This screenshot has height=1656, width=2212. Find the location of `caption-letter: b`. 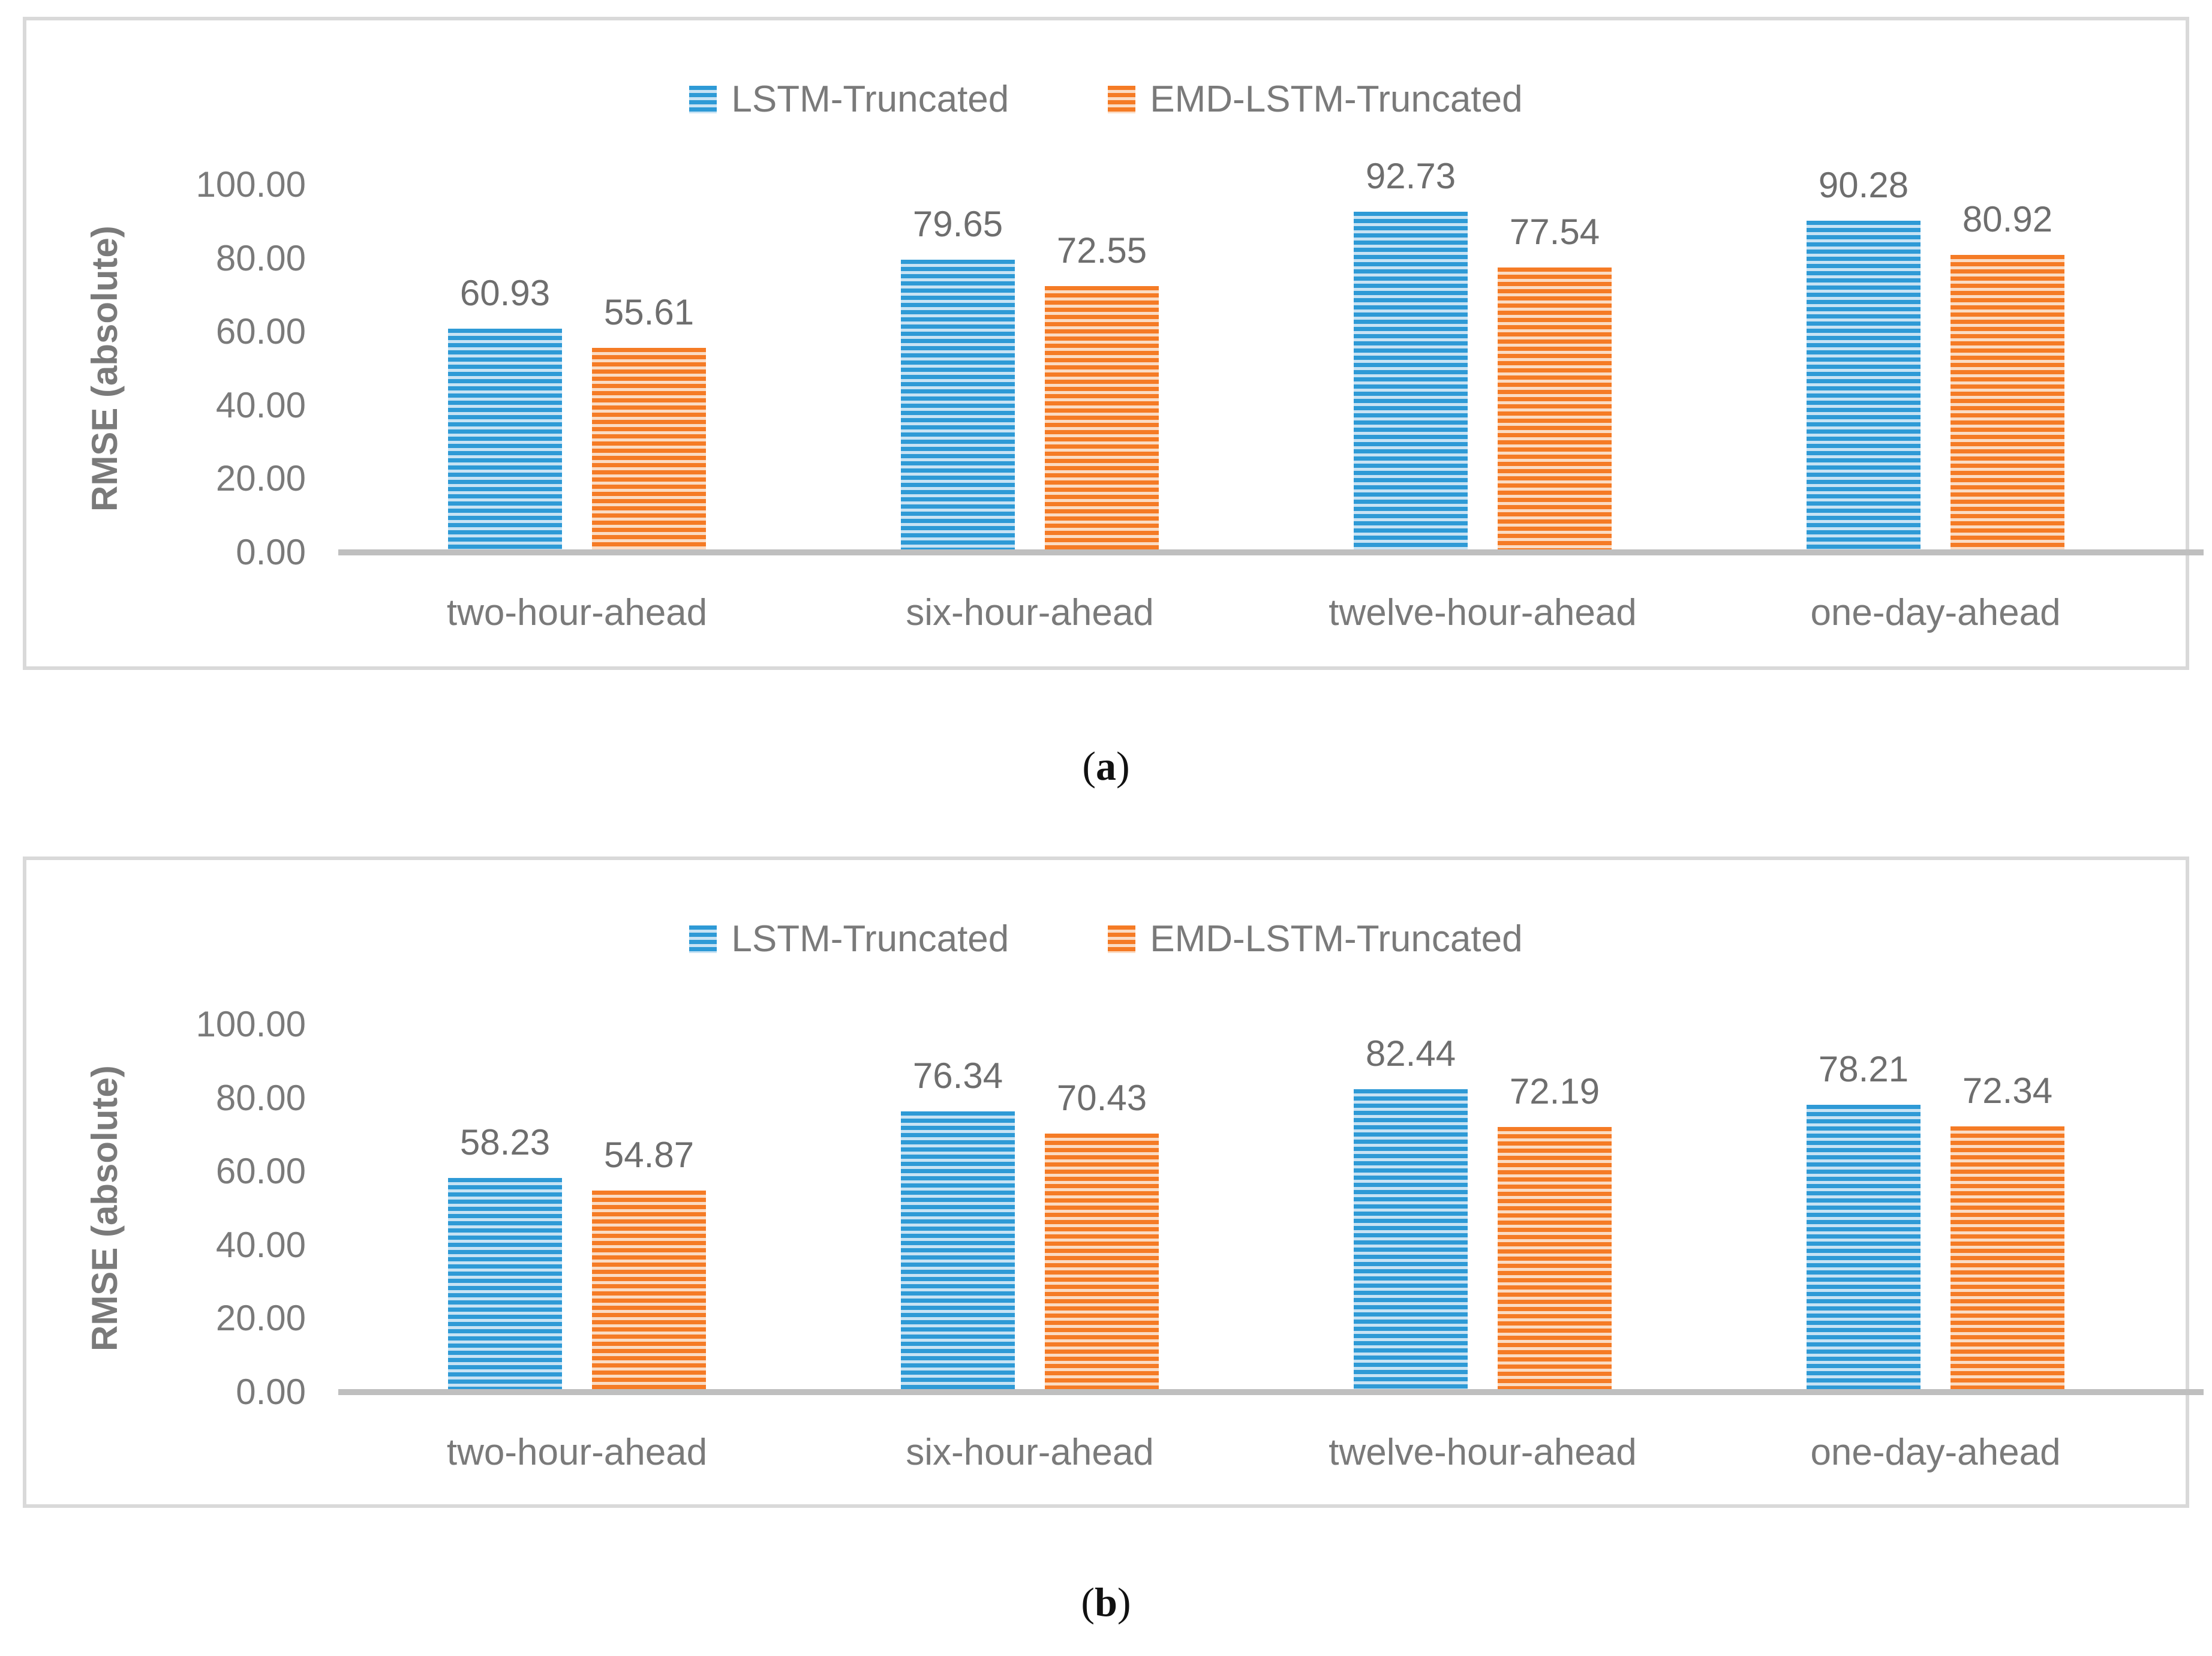

caption-letter: b is located at coordinates (1106, 1602).